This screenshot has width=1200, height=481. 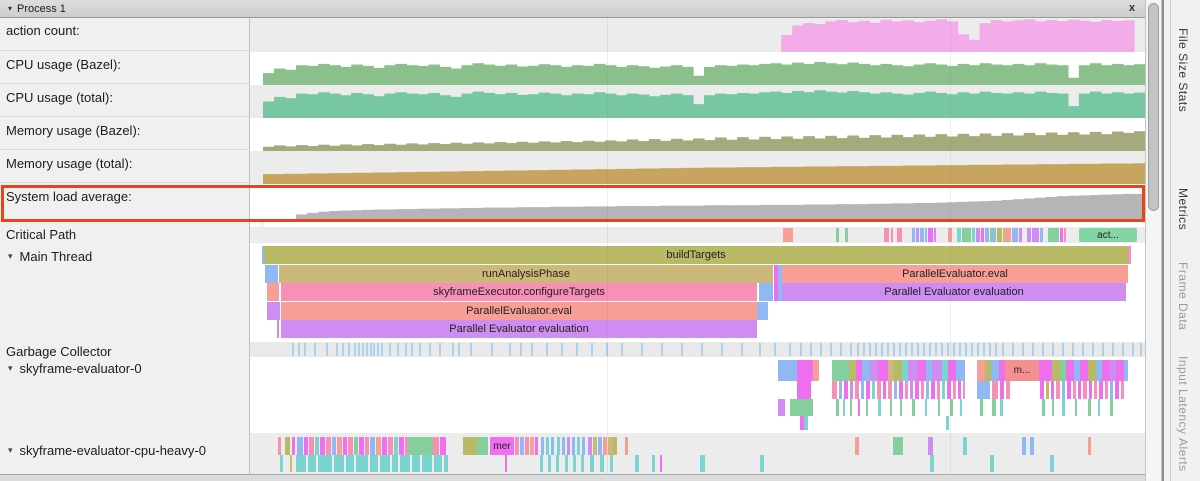 I want to click on flame-slice: Parallel Evaluator evaluation, so click(x=519, y=329).